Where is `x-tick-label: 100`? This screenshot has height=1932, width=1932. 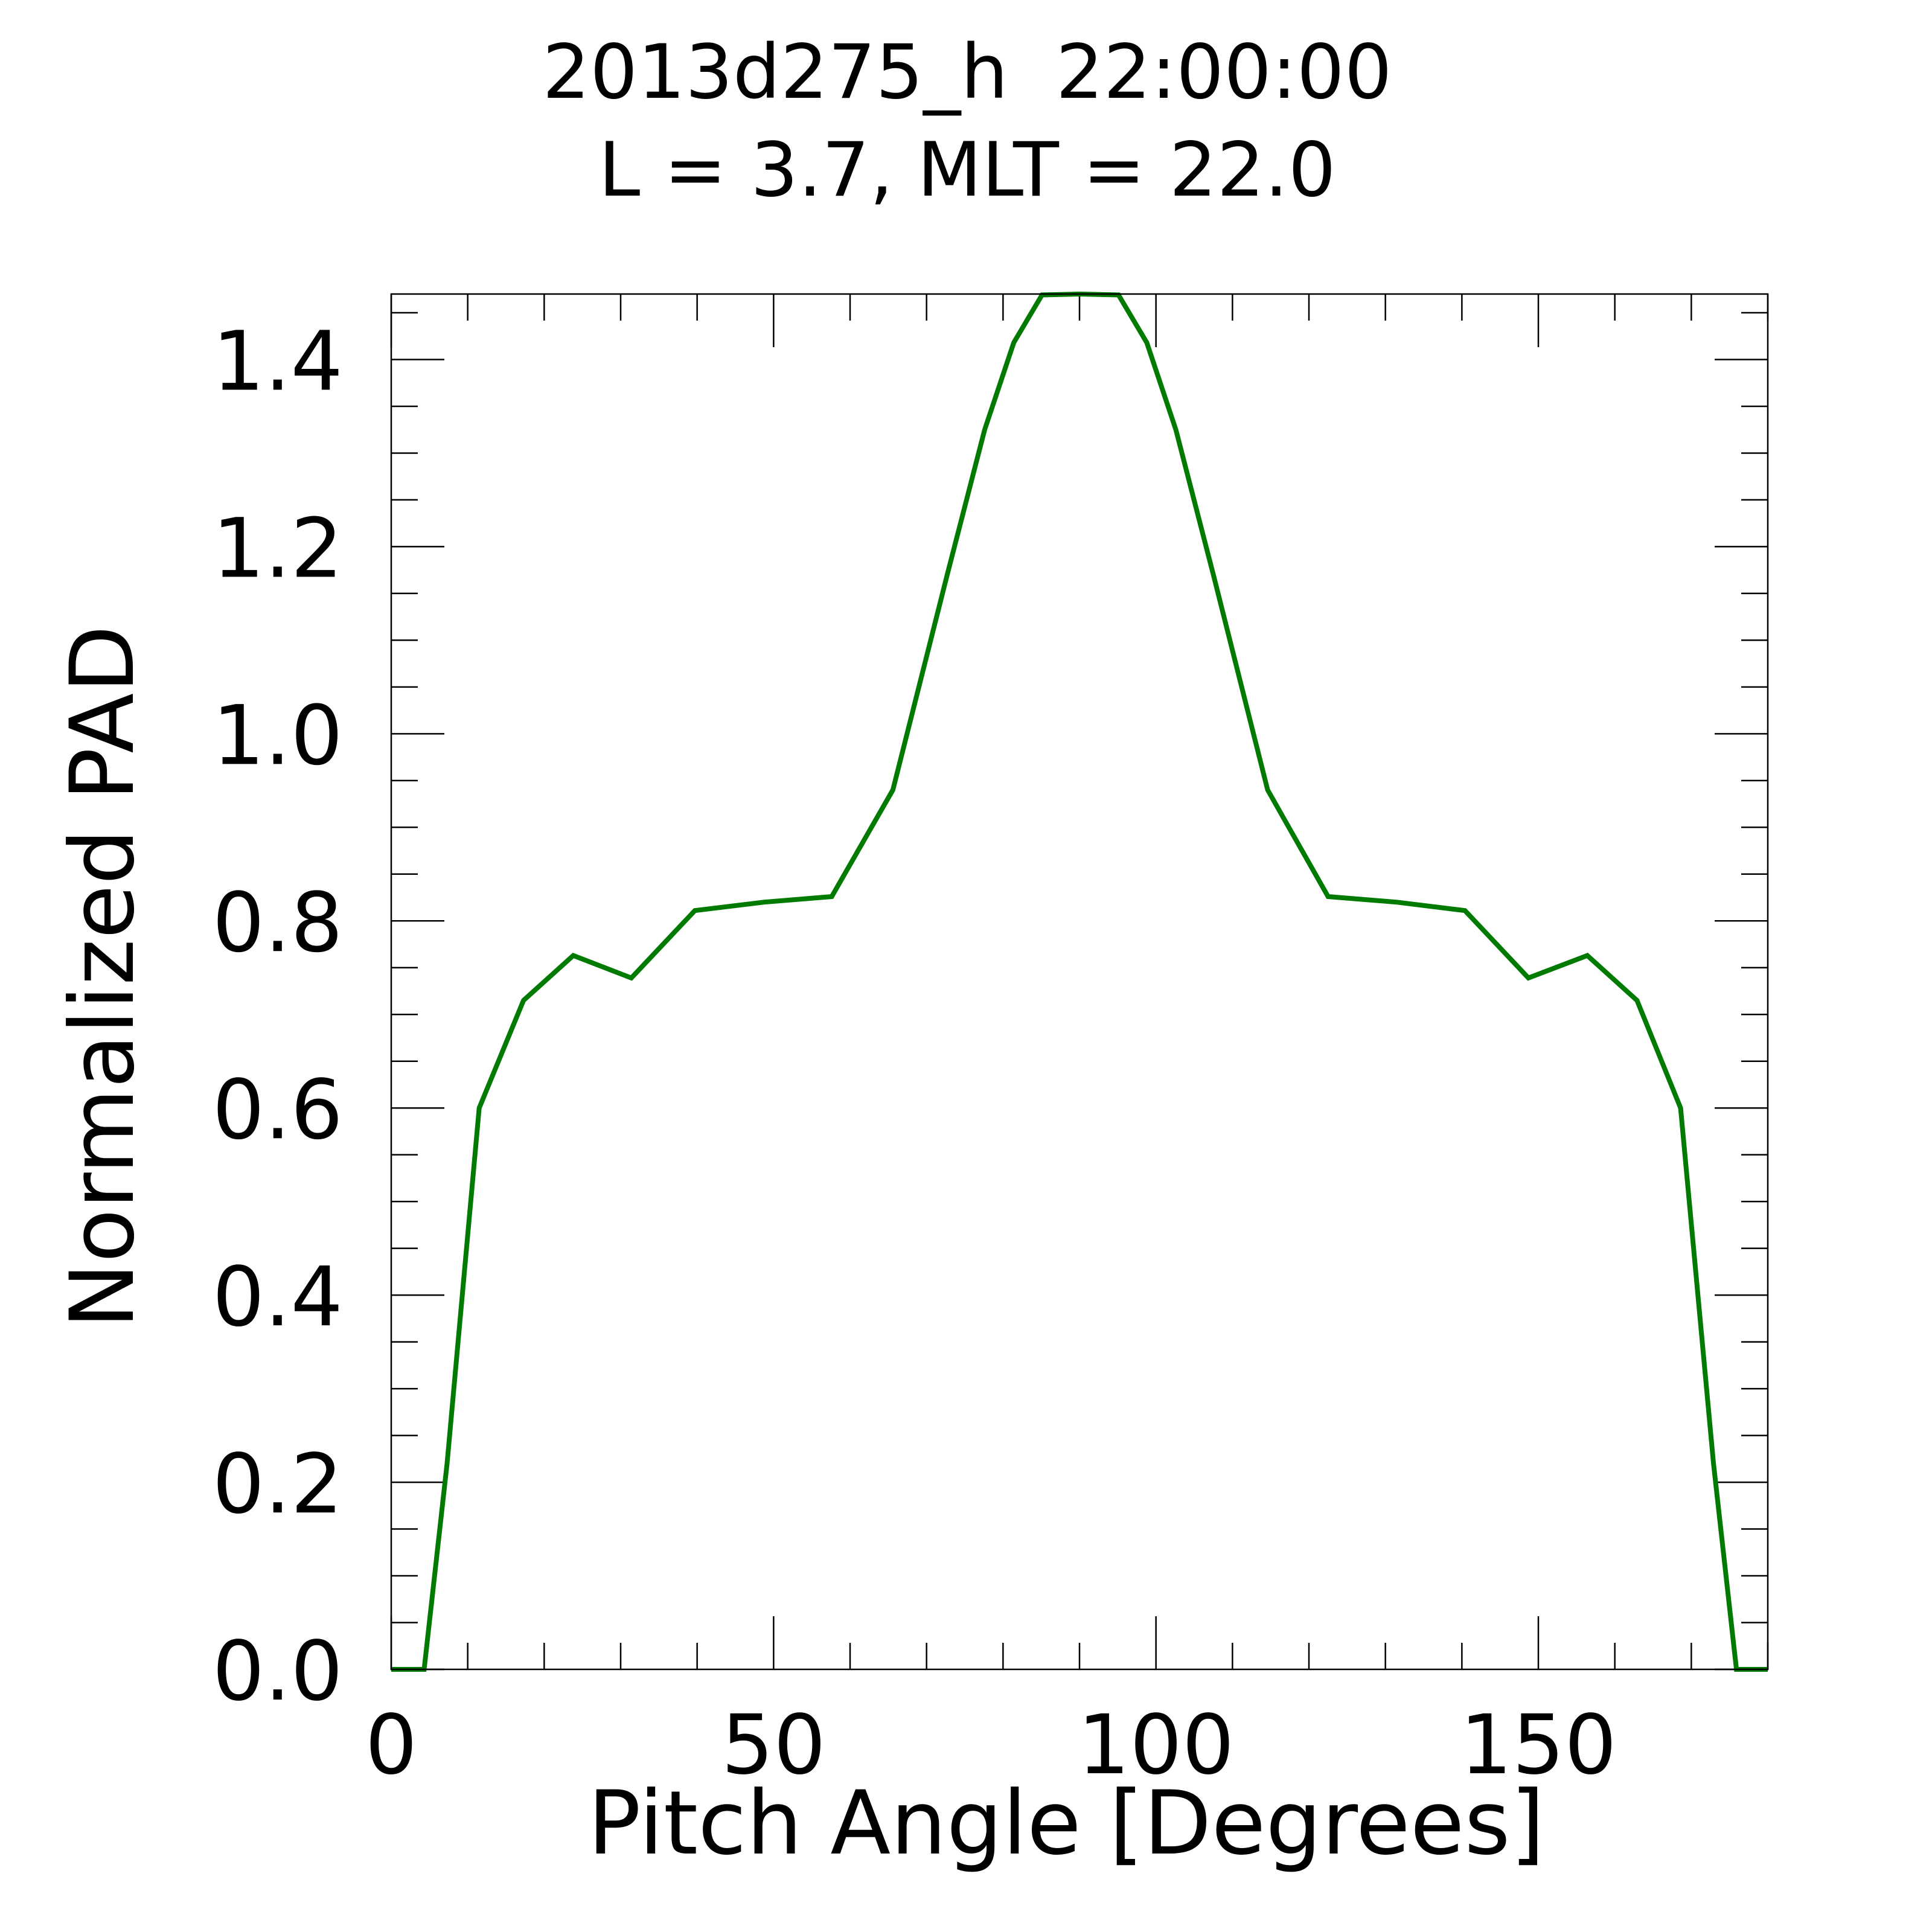
x-tick-label: 100 is located at coordinates (1156, 1746).